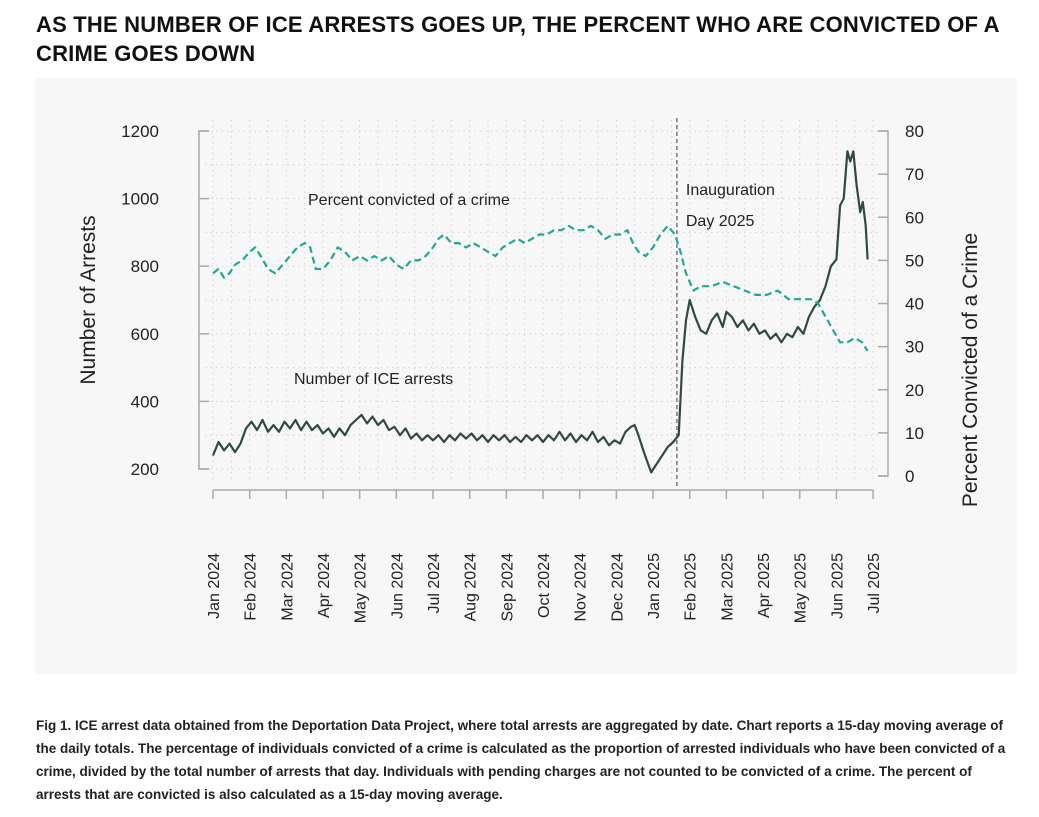 This screenshot has width=1039, height=817. Describe the element at coordinates (874, 583) in the screenshot. I see `x-axis-tick-label: Jul 2025` at that location.